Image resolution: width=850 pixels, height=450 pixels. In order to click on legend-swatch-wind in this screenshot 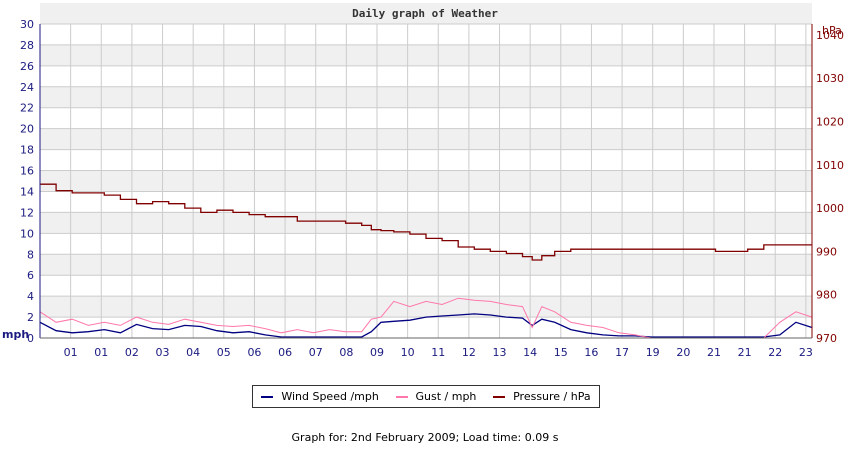, I will do `click(267, 396)`.